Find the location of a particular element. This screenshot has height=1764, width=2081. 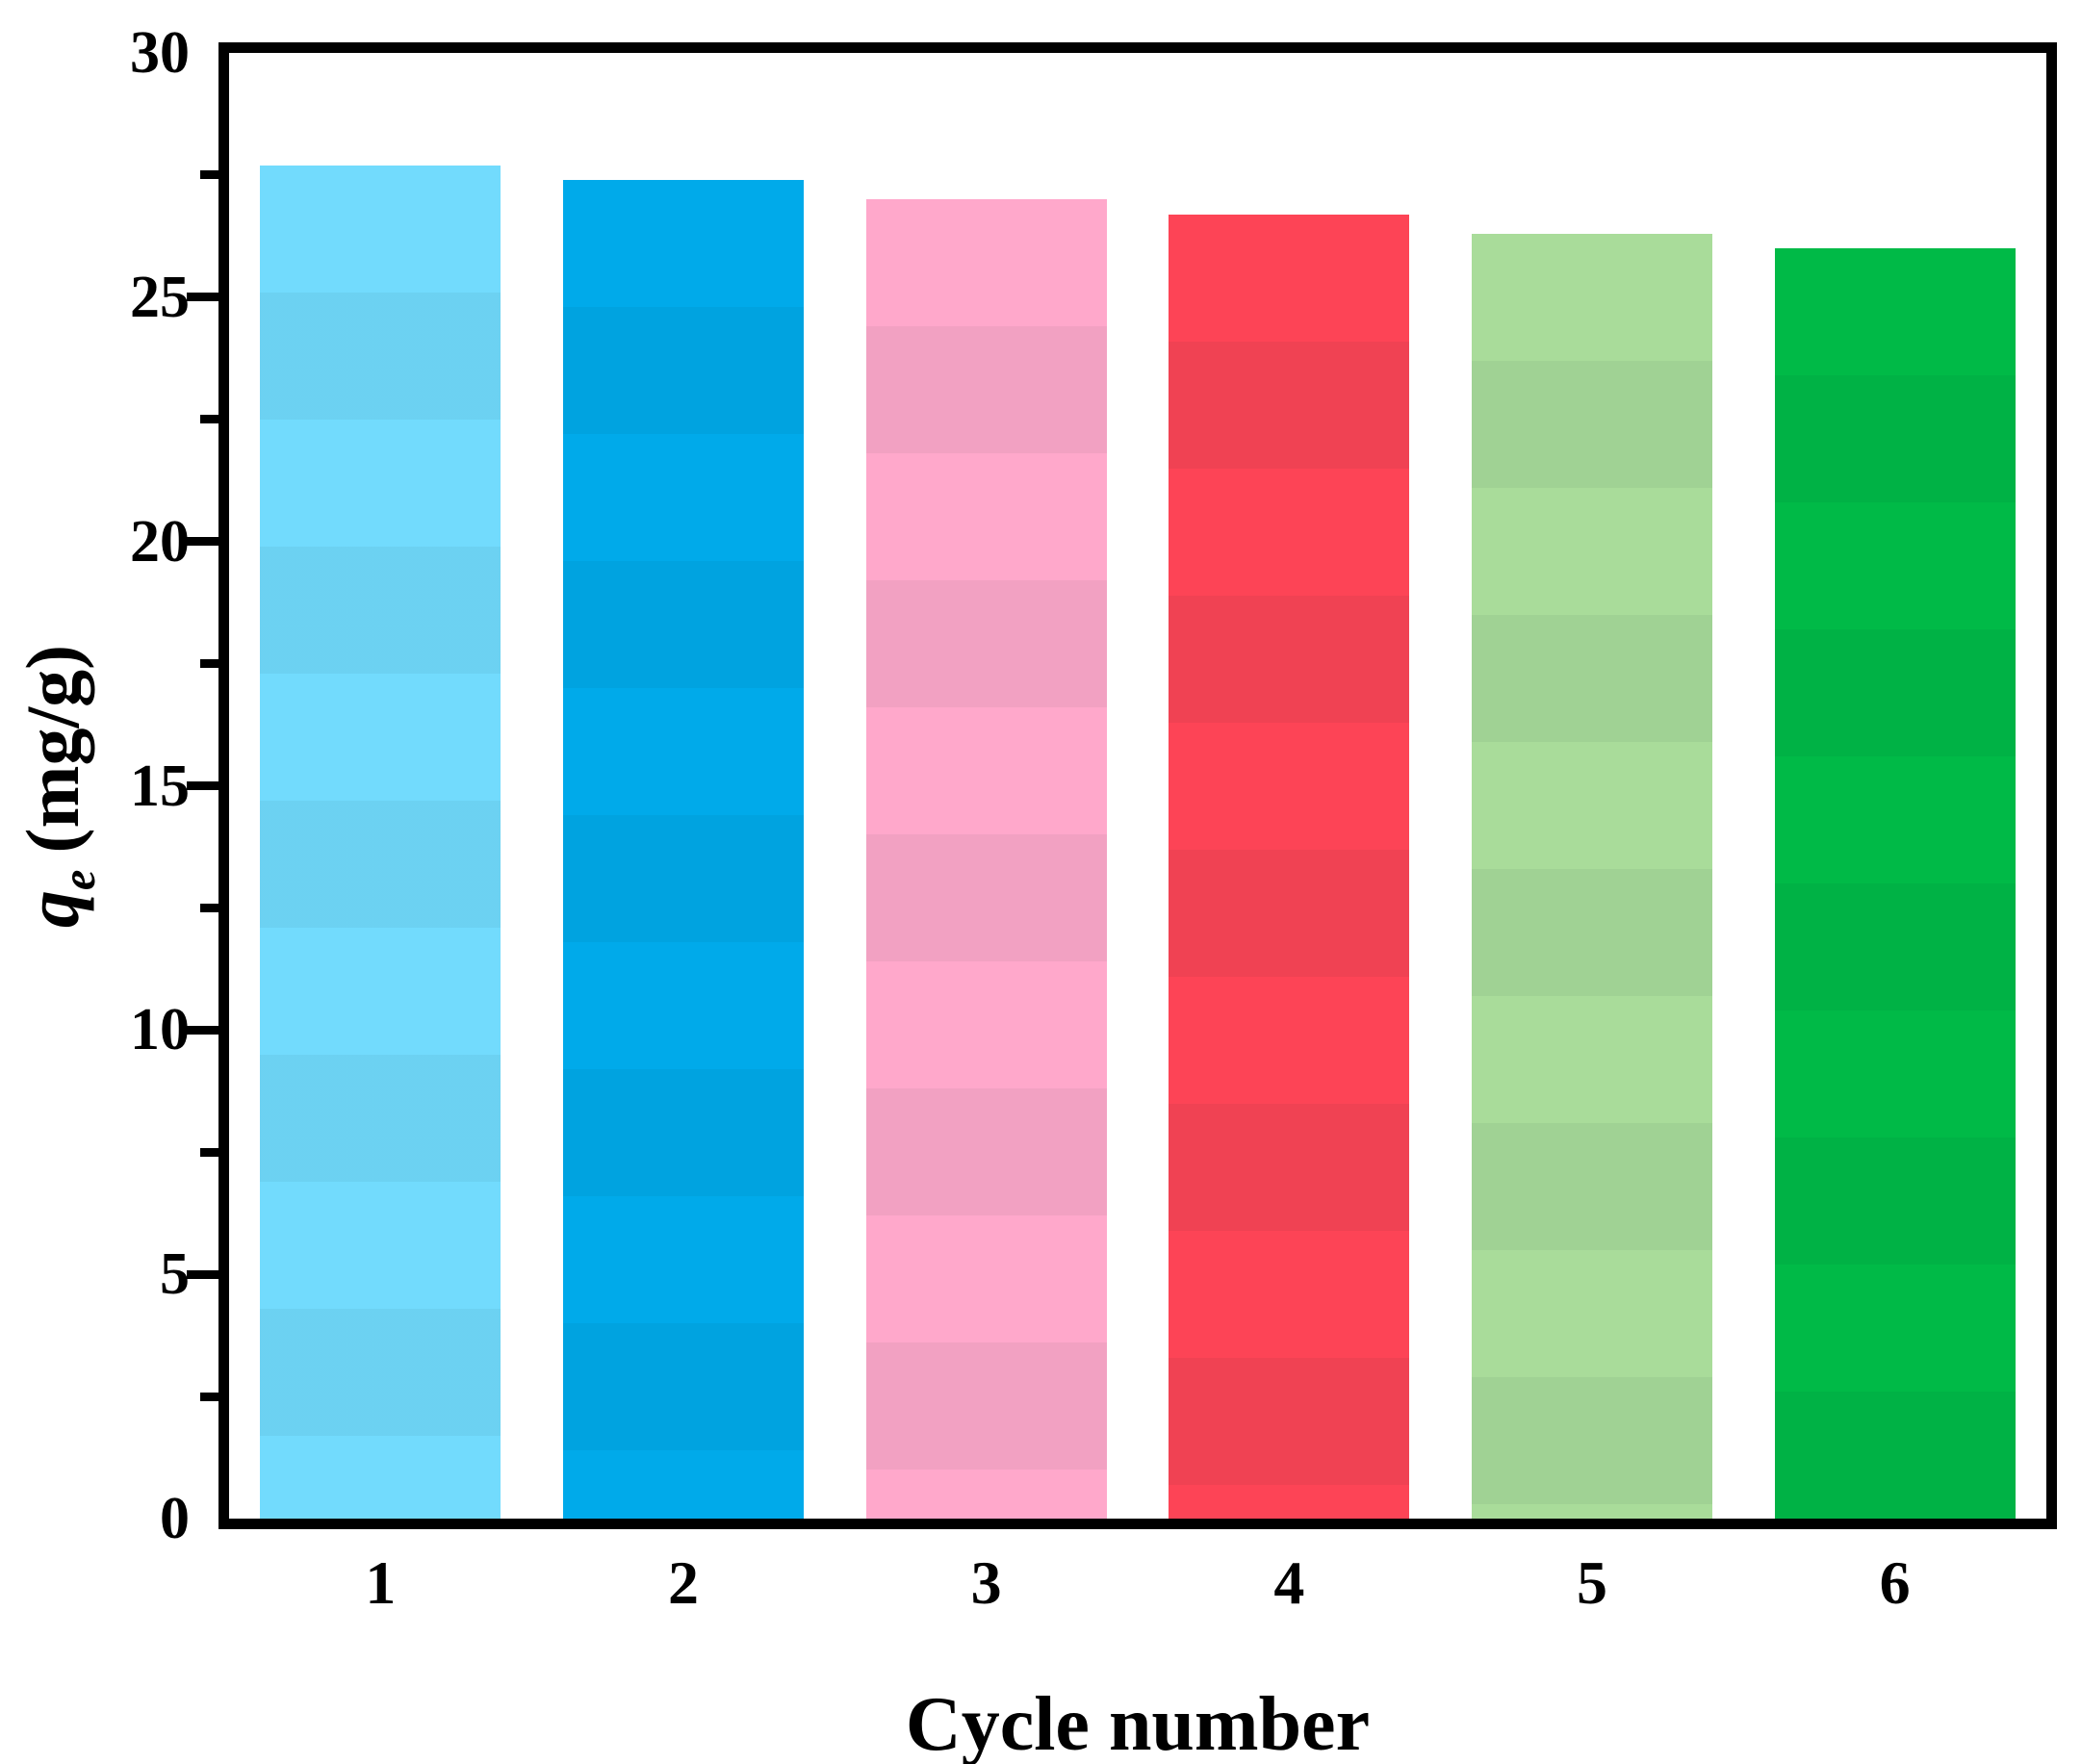

y-axis-subscript: e is located at coordinates (79, 879).